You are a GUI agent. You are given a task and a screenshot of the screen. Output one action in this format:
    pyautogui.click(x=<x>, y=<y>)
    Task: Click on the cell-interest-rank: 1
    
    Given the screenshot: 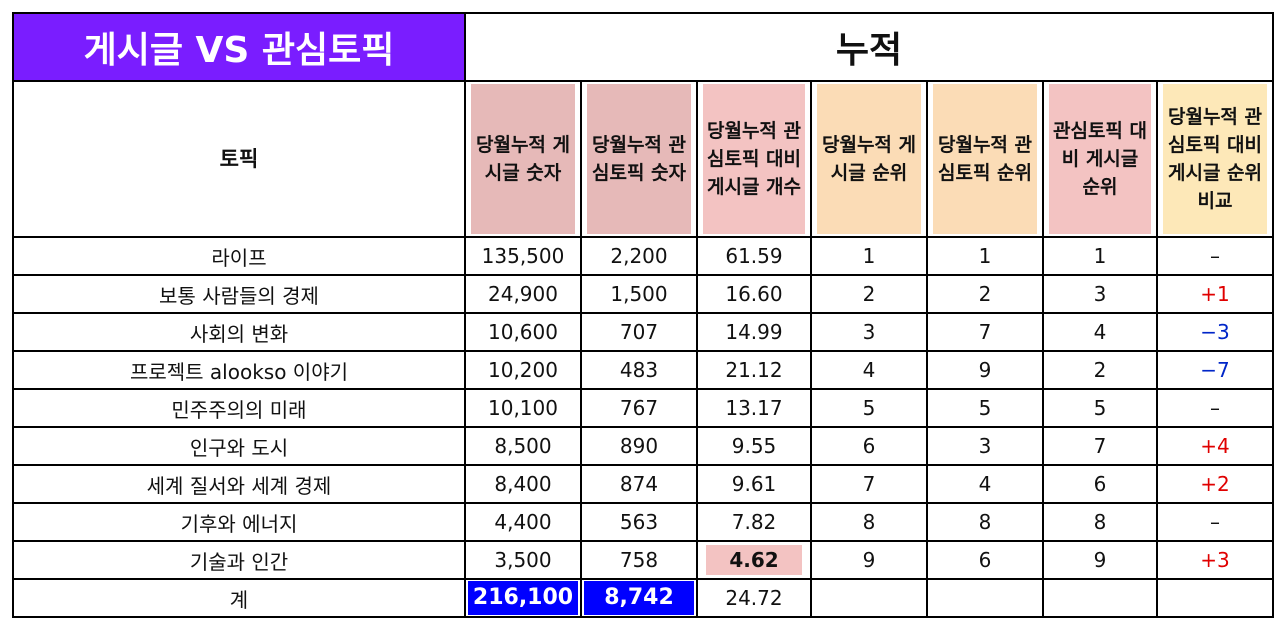 What is the action you would take?
    pyautogui.click(x=985, y=256)
    